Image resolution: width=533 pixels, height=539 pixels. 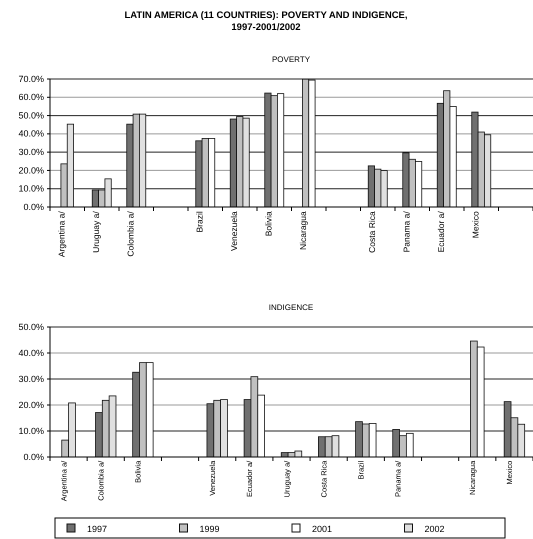 What do you see at coordinates (131, 233) in the screenshot?
I see `x-tick-label: Colombia a/` at bounding box center [131, 233].